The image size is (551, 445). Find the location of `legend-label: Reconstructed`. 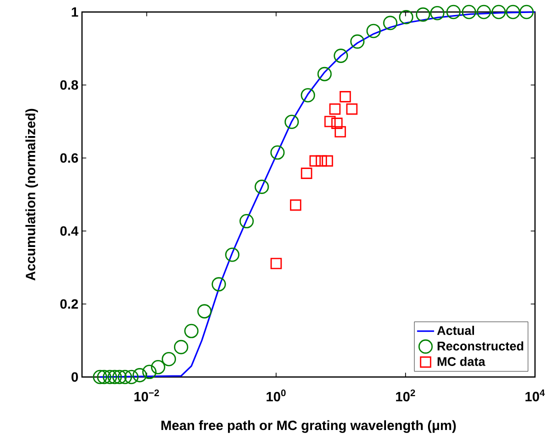

legend-label: Reconstructed is located at coordinates (481, 345).